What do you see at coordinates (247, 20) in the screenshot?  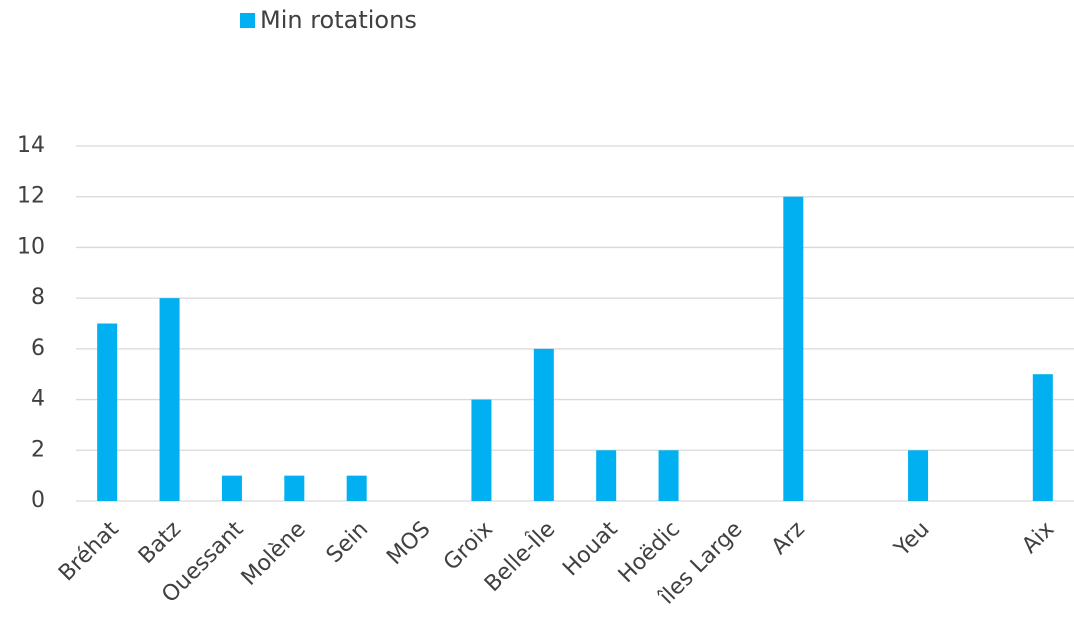 I see `legend-swatch` at bounding box center [247, 20].